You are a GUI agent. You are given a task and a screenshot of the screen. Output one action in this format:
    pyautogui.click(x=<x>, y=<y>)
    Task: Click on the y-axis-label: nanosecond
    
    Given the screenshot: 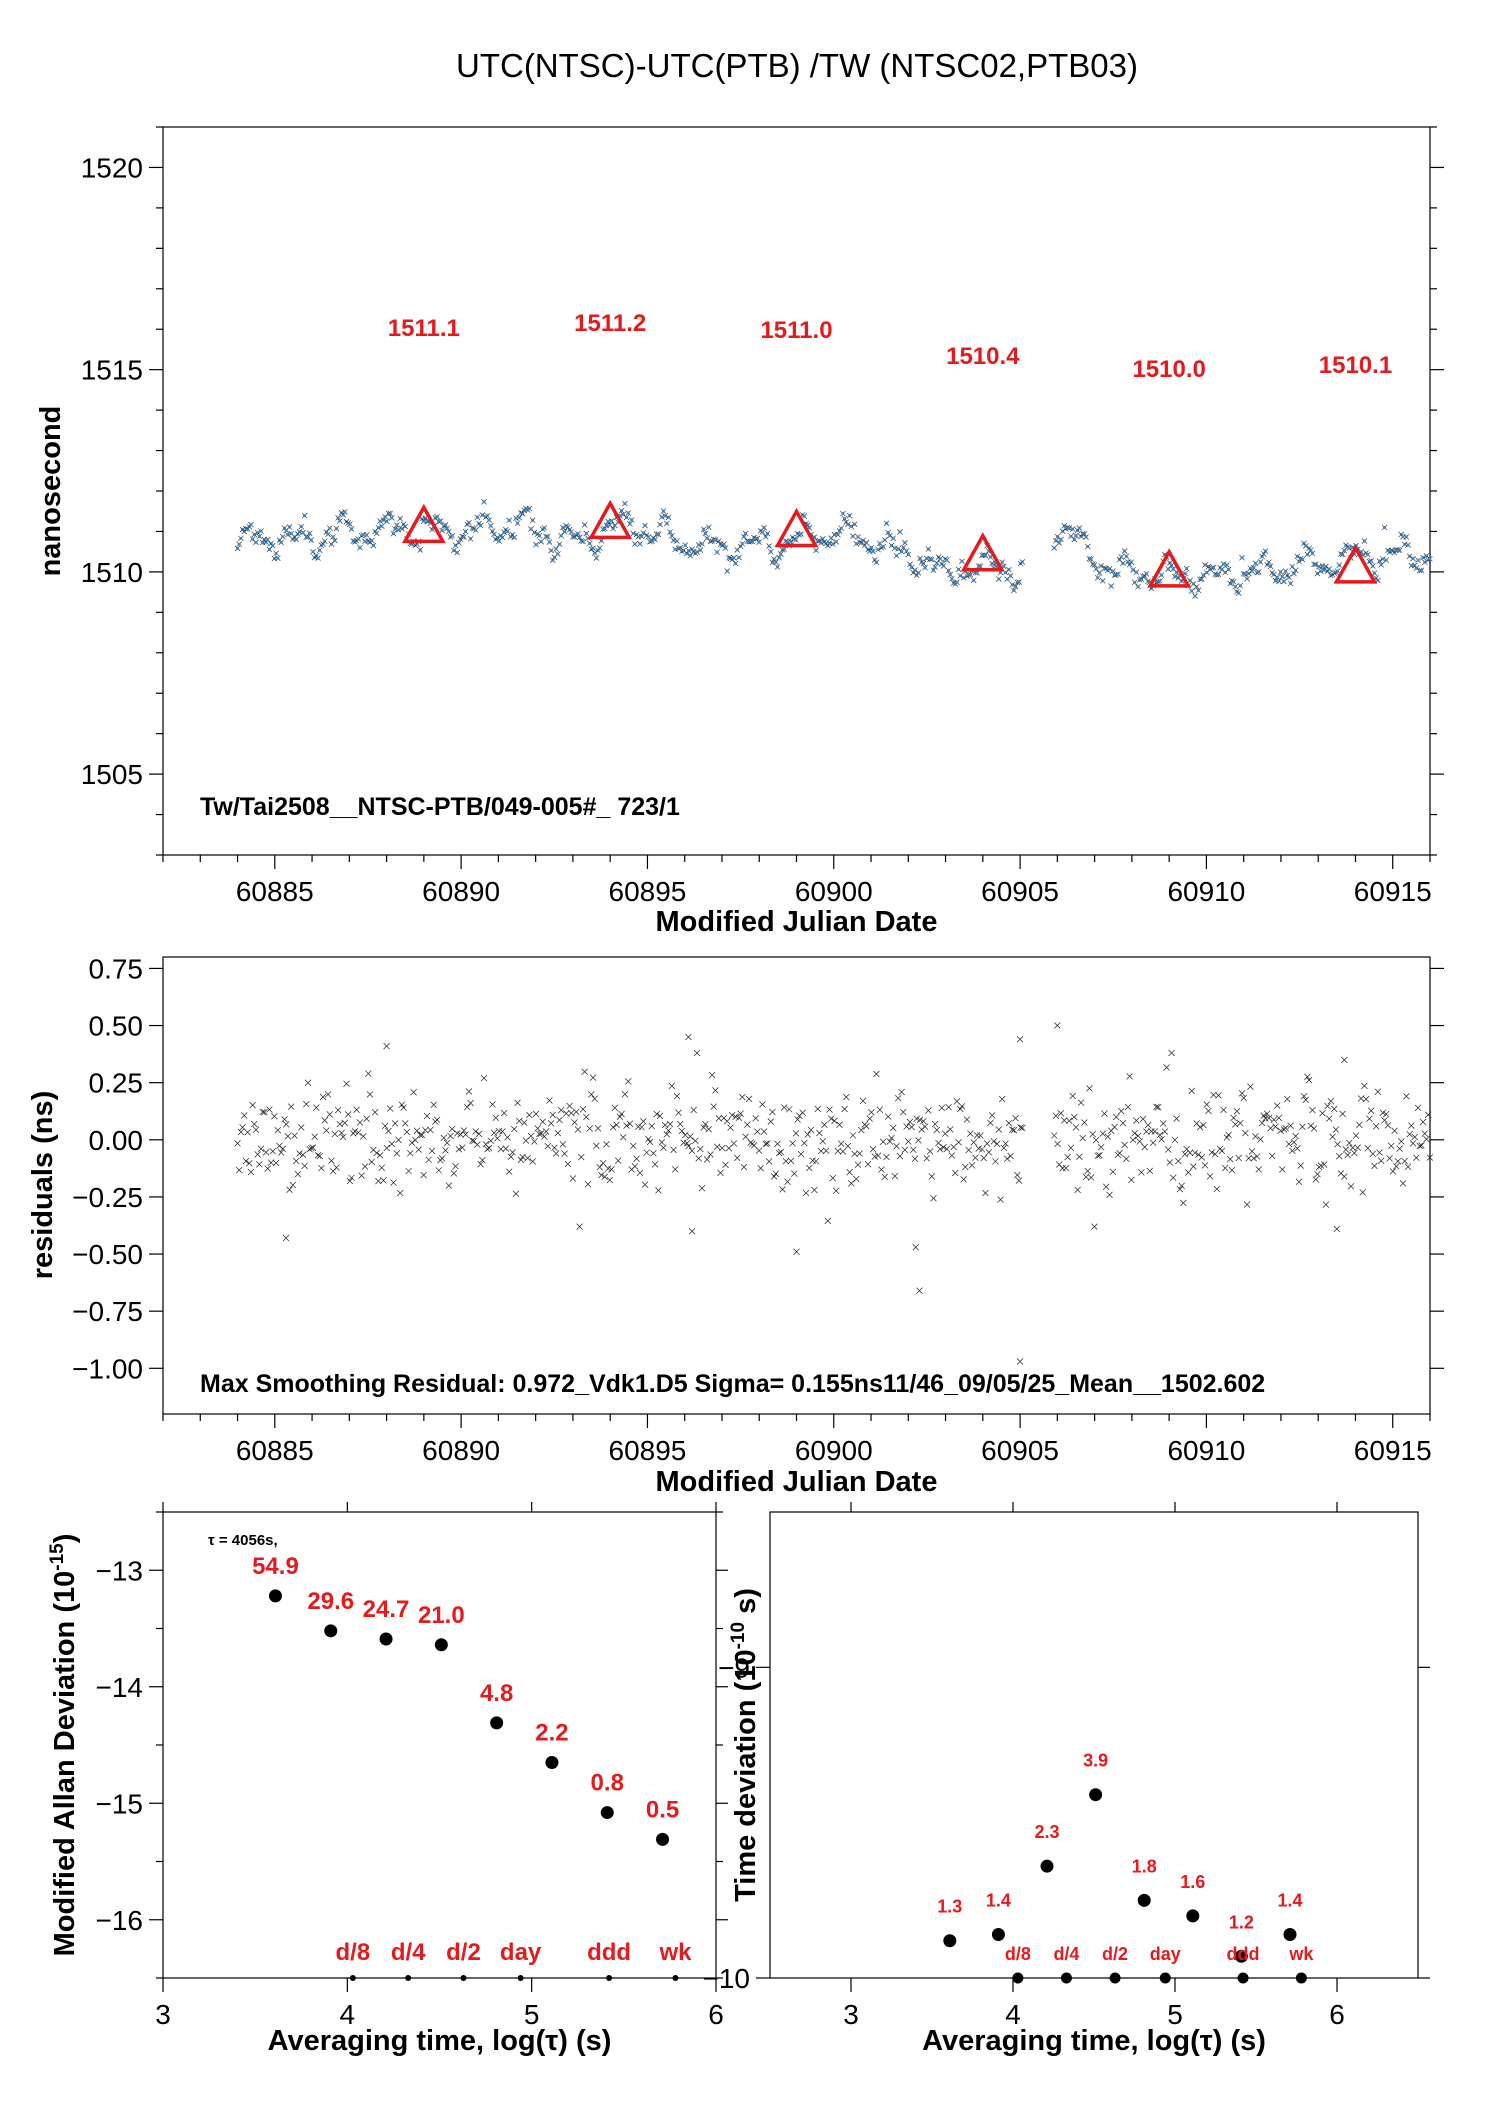 What is the action you would take?
    pyautogui.click(x=51, y=491)
    